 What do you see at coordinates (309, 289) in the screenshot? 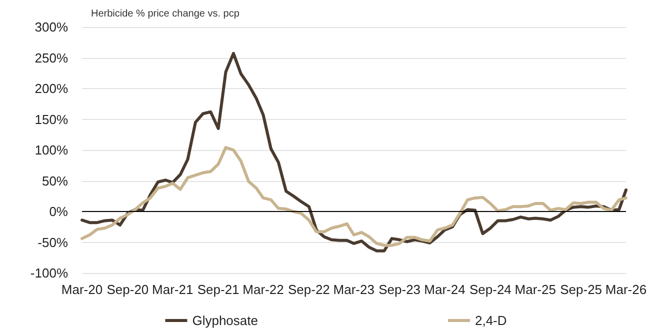
I see `x-tick-label: Sep-22` at bounding box center [309, 289].